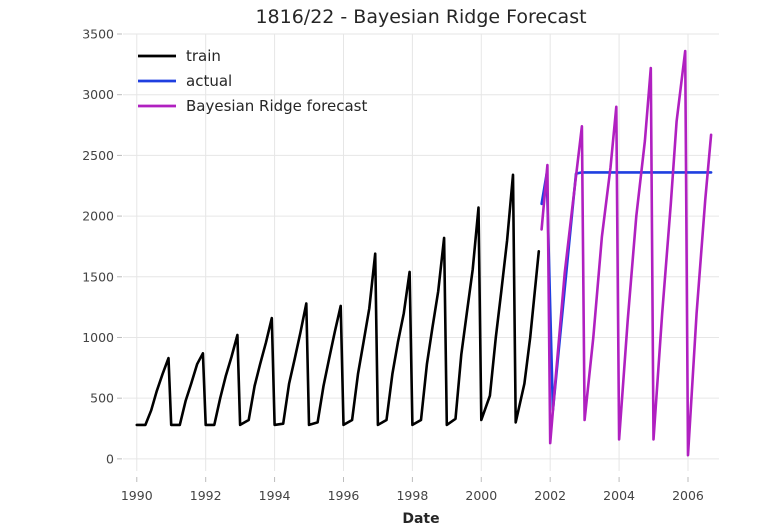 The height and width of the screenshot is (531, 758). I want to click on x-tick-label: 1994, so click(275, 495).